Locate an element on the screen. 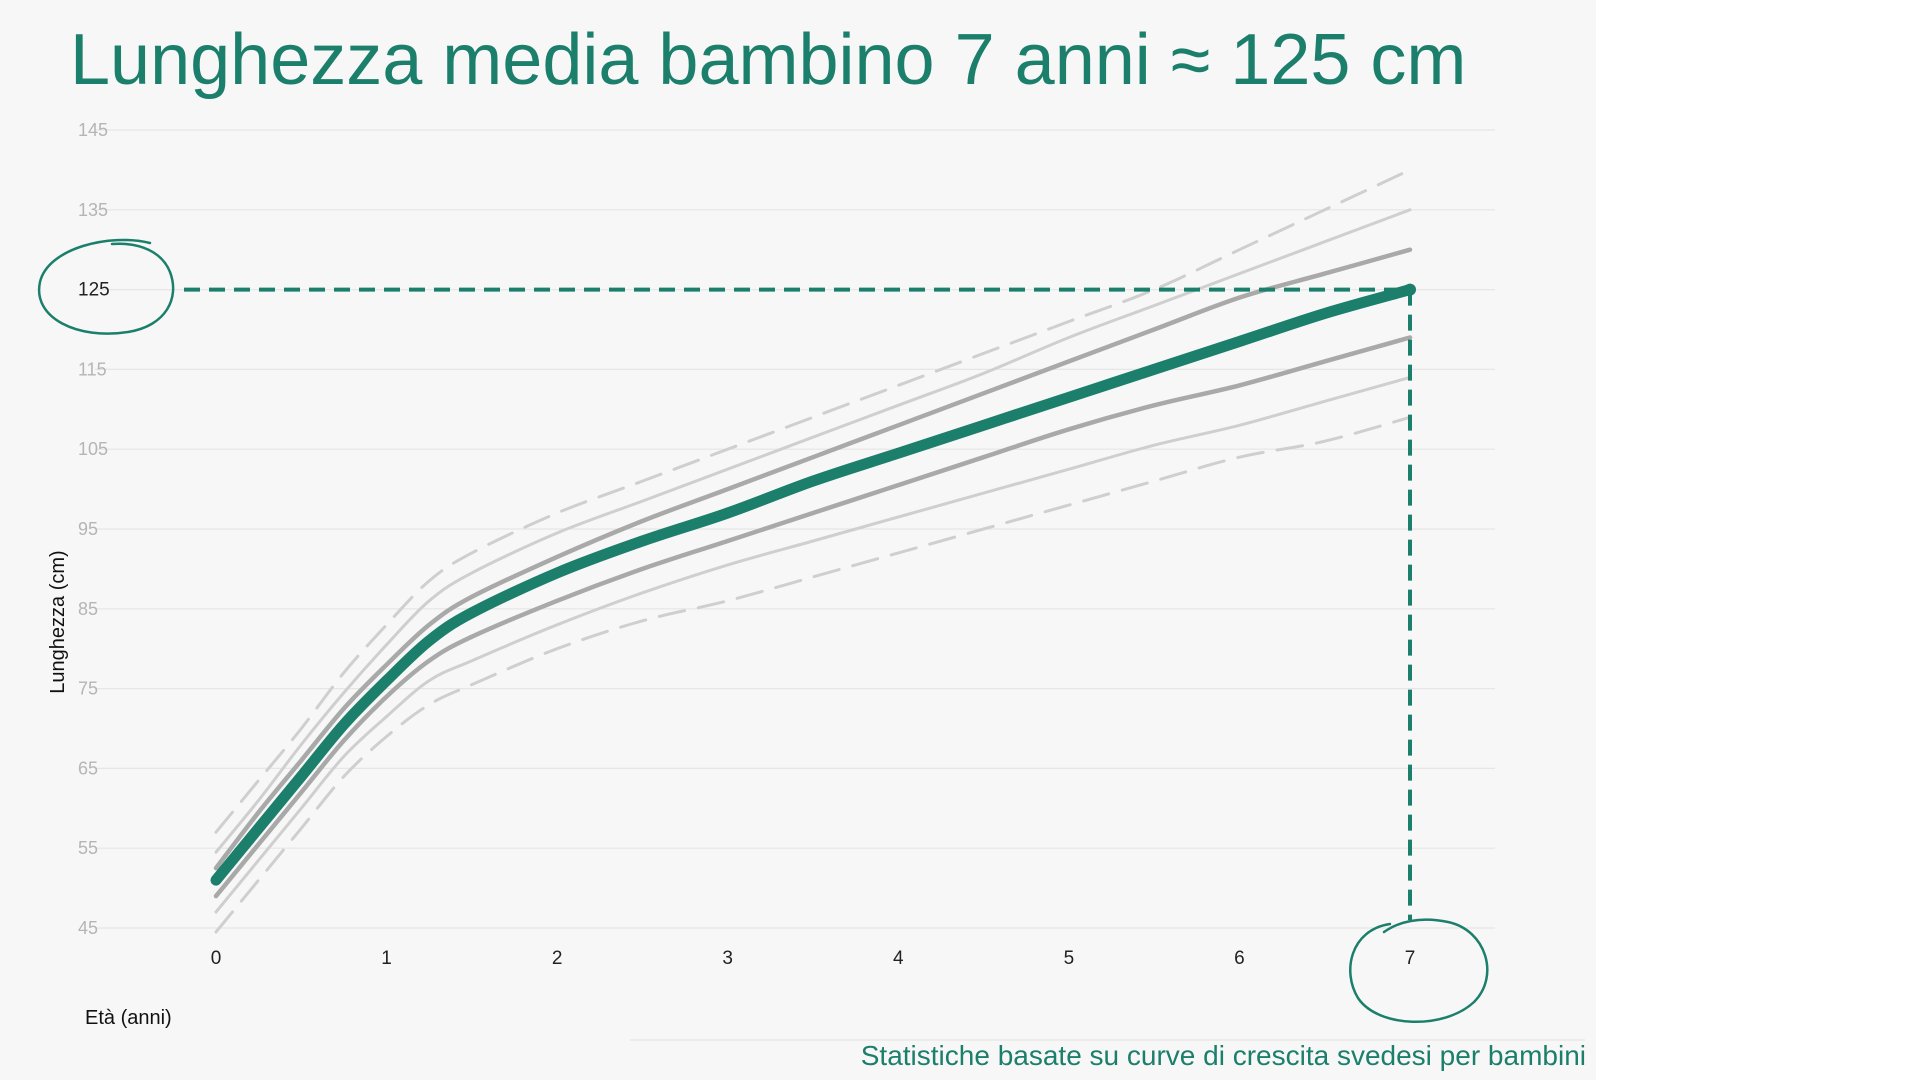 This screenshot has width=1920, height=1080. y-tick-label: 85 is located at coordinates (88, 609).